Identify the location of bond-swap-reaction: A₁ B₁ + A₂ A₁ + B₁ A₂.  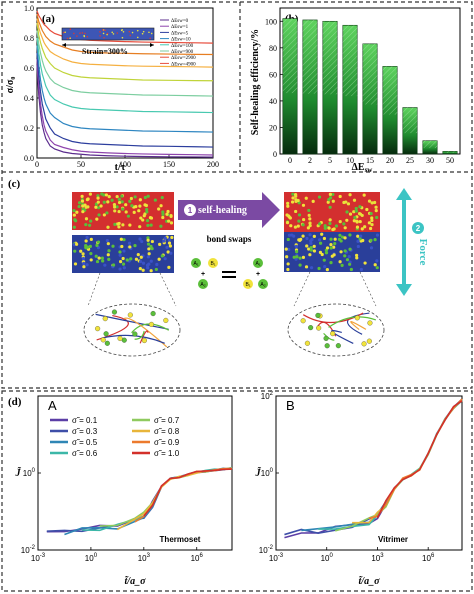
(229, 273).